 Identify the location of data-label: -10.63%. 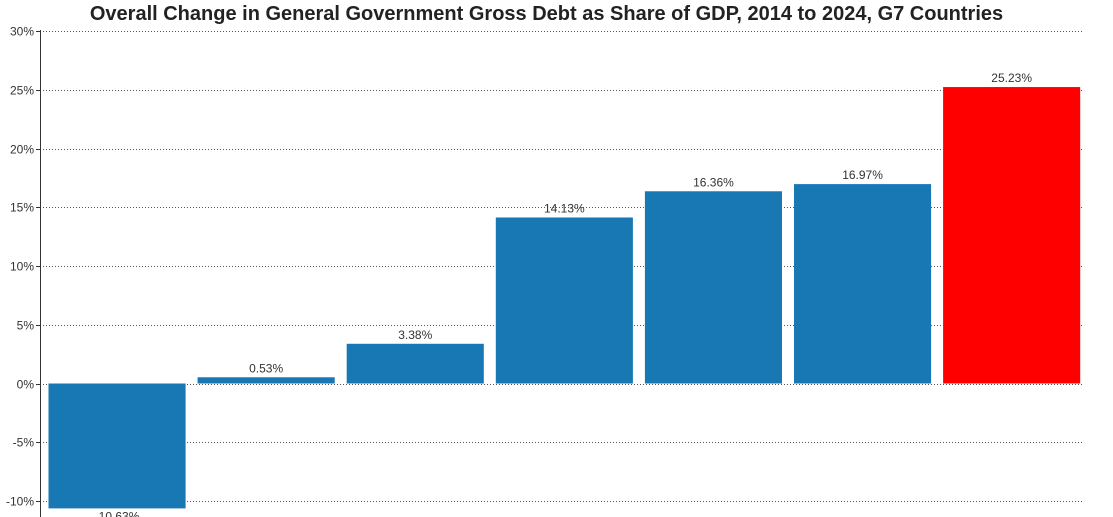
(117, 513).